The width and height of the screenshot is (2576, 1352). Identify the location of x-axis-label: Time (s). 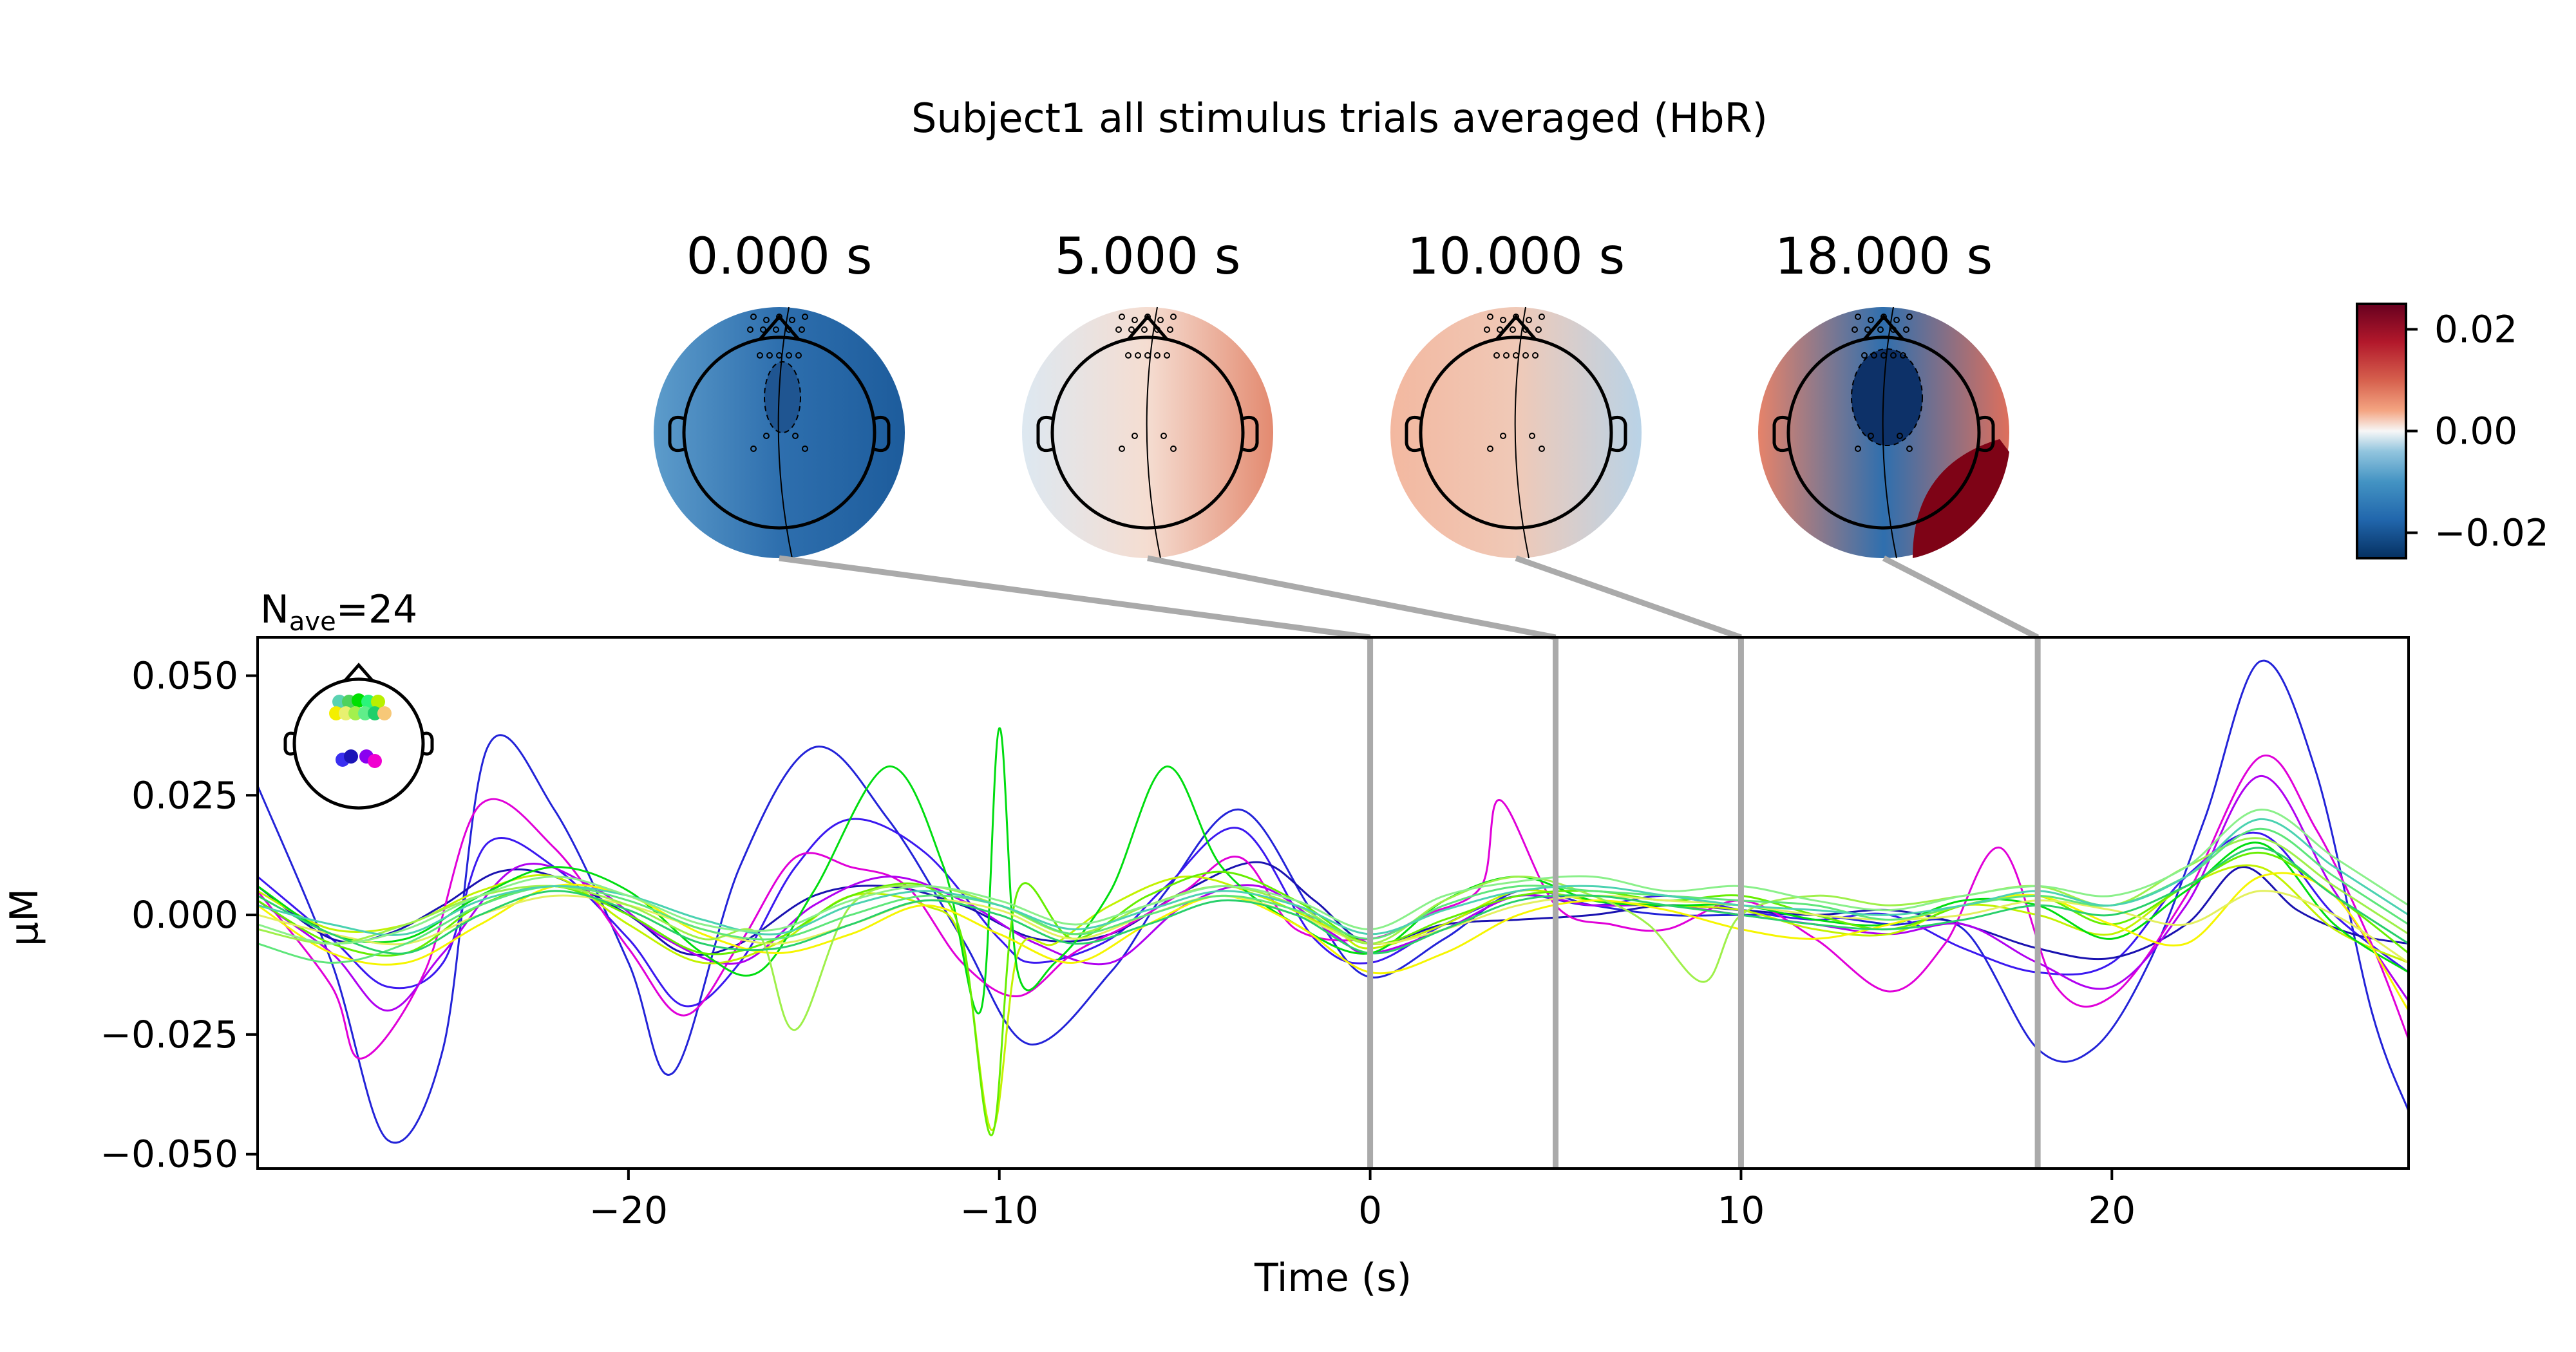
(1333, 1277).